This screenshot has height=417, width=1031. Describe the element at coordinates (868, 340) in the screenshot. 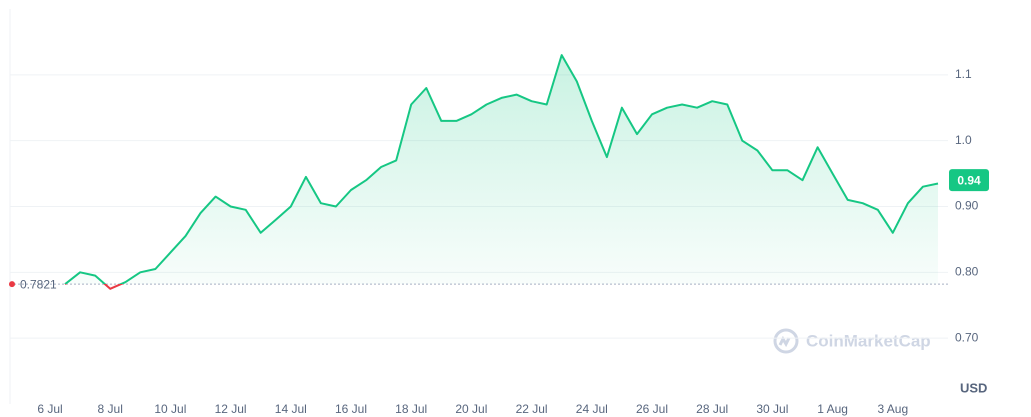

I see `watermark: CoinMarketCap` at that location.